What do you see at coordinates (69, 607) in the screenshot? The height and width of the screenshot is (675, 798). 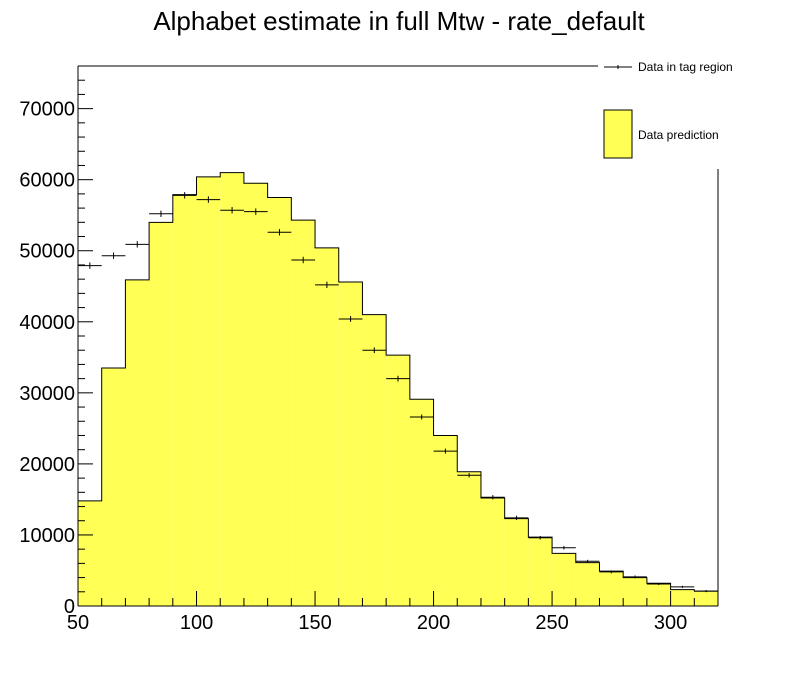 I see `y-tick-label: 0` at bounding box center [69, 607].